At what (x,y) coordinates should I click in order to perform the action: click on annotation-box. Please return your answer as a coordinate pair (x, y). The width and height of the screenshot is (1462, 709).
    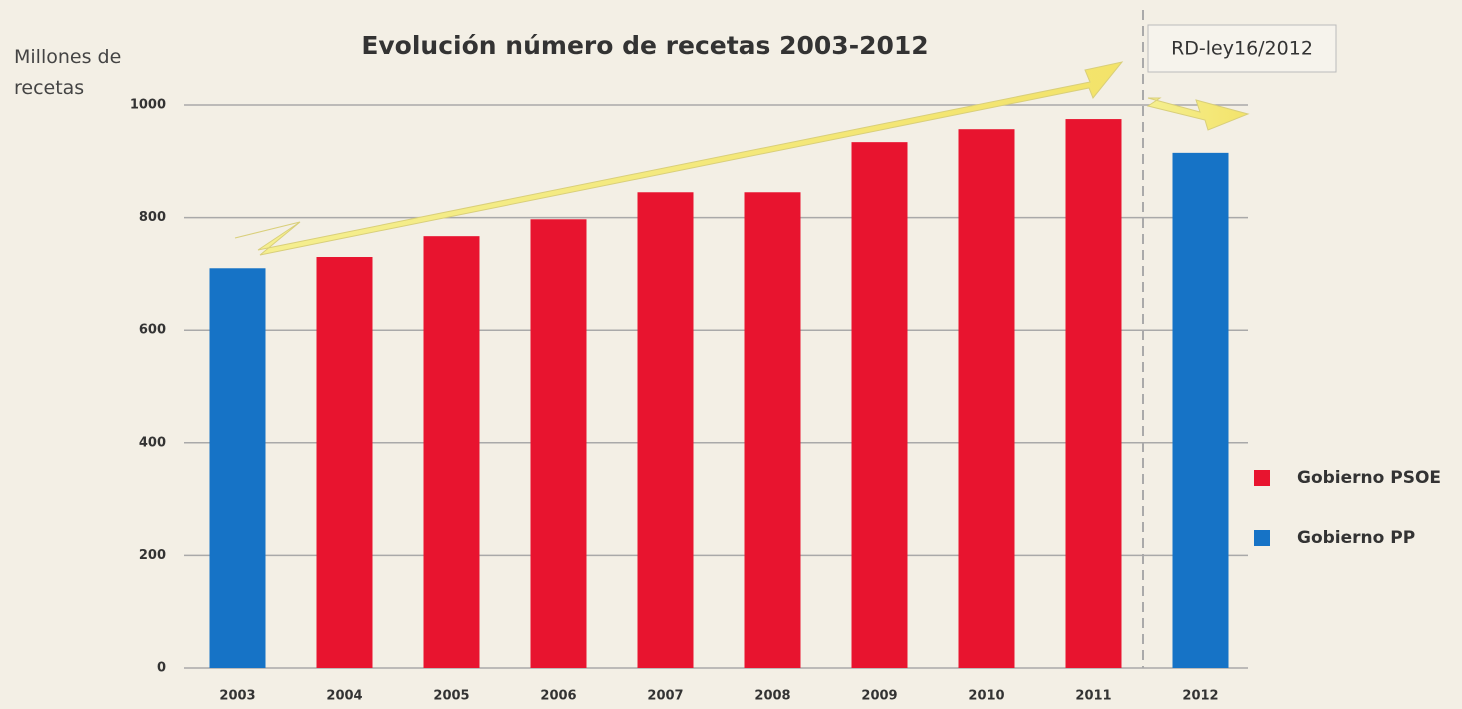
    Looking at the image, I should click on (1242, 48).